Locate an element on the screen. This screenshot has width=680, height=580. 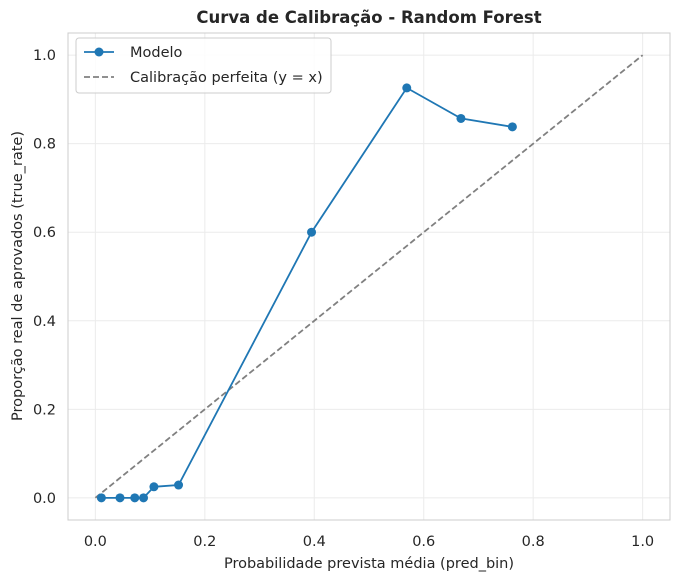
x-tick-label: 0.8 is located at coordinates (533, 542).